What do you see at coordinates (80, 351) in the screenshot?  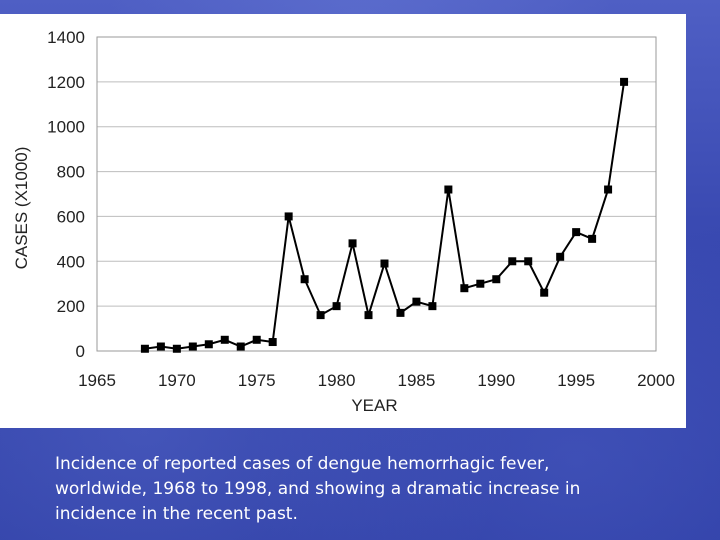 I see `y-tick-label: 0` at bounding box center [80, 351].